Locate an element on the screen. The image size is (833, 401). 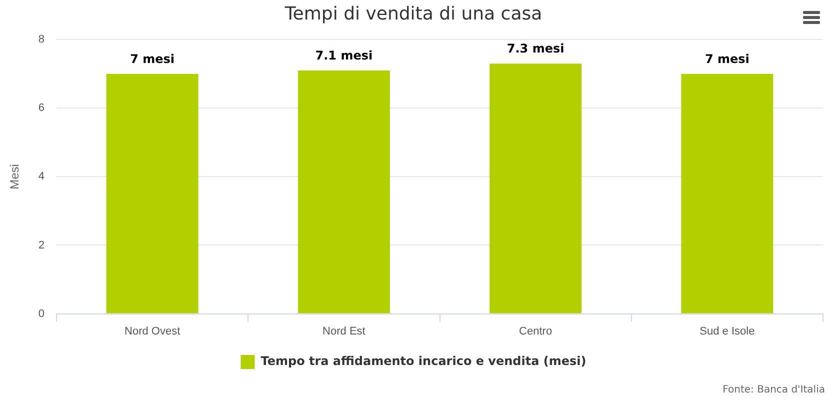
x-tick-label: Nord Est is located at coordinates (344, 331).